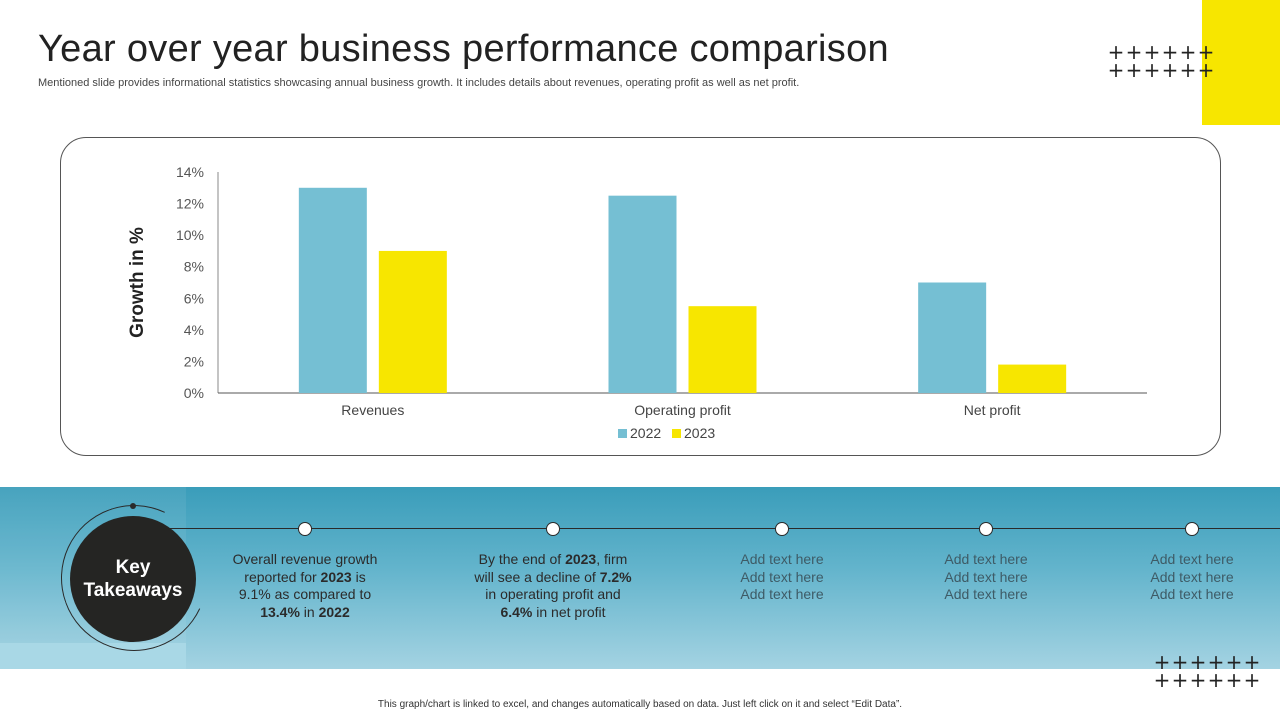 The image size is (1280, 720). What do you see at coordinates (522, 559) in the screenshot?
I see `takeaway-2-line-1a: By the end of` at bounding box center [522, 559].